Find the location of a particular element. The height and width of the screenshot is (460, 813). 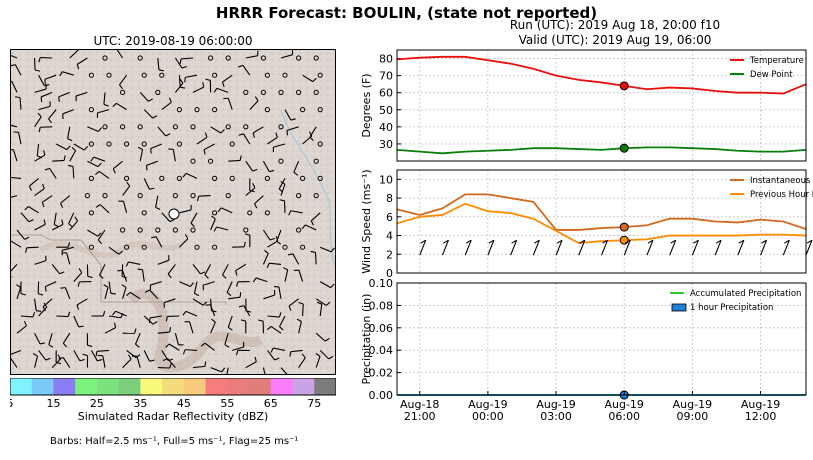

plot-frame is located at coordinates (601, 339).